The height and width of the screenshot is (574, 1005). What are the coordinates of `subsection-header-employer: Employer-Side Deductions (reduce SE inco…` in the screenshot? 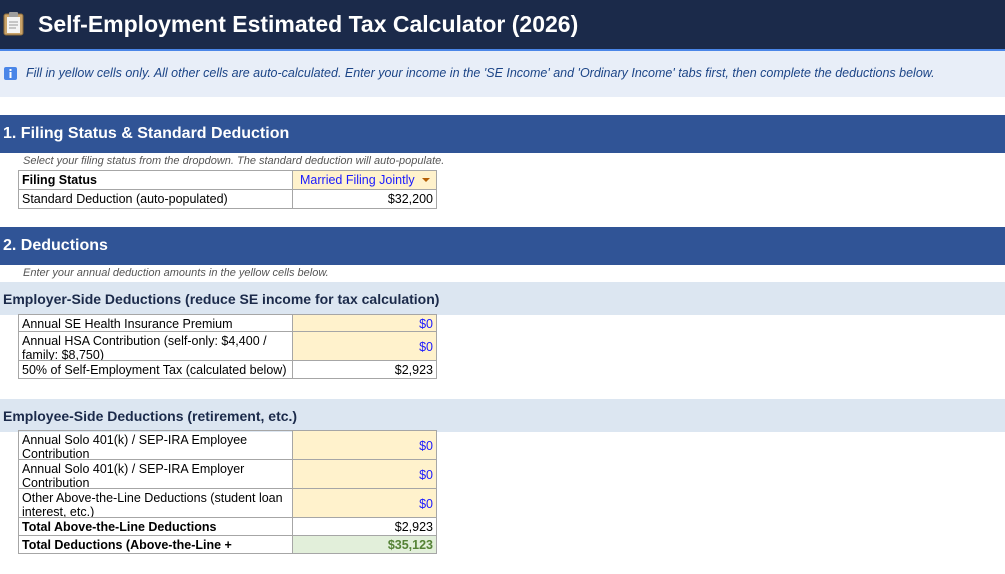 It's located at (502, 298).